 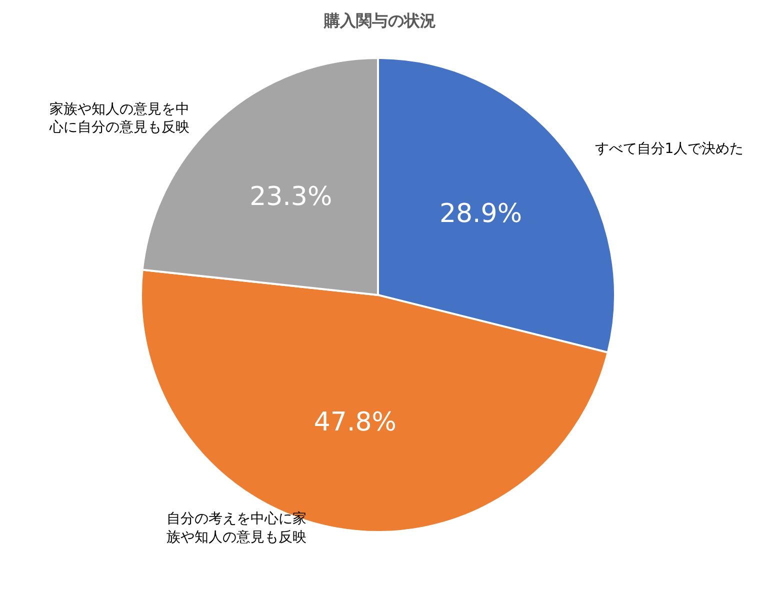 I want to click on slice-label: すべて自分1人で決めた, so click(x=669, y=148).